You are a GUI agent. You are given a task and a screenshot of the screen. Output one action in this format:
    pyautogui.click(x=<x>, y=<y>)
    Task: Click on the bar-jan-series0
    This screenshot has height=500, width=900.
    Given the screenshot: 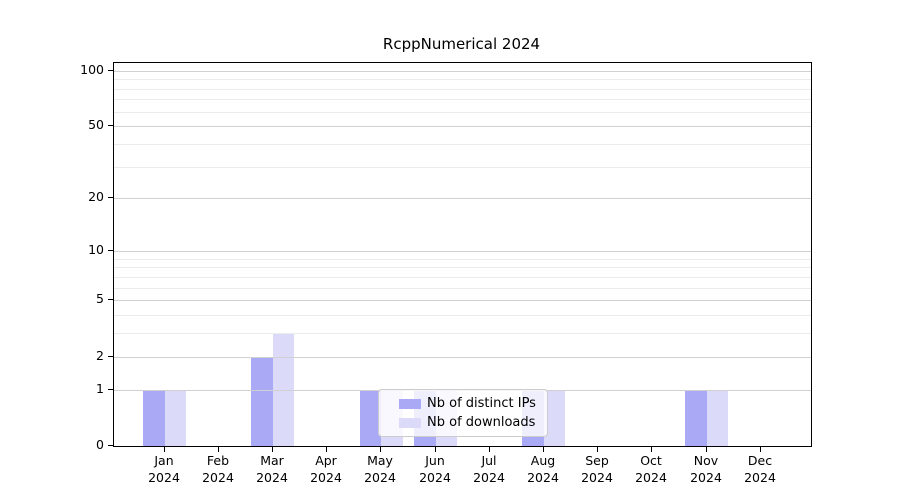 What is the action you would take?
    pyautogui.click(x=154, y=417)
    